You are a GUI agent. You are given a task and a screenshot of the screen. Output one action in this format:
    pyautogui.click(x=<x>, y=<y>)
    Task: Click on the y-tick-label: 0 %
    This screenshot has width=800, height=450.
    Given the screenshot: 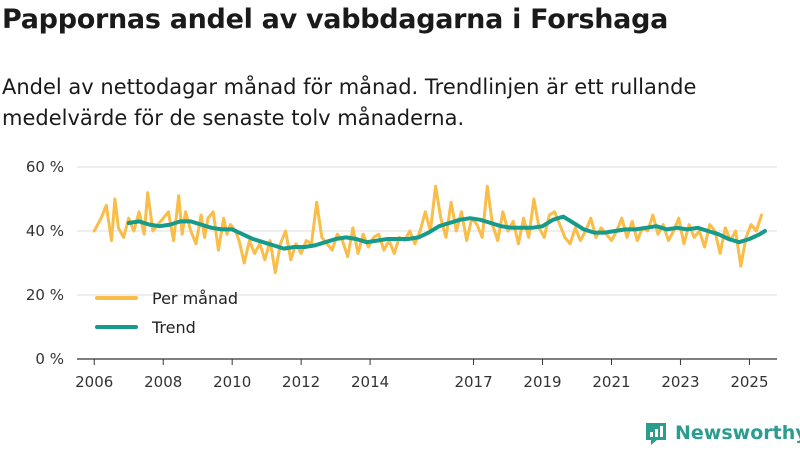 What is the action you would take?
    pyautogui.click(x=49, y=359)
    